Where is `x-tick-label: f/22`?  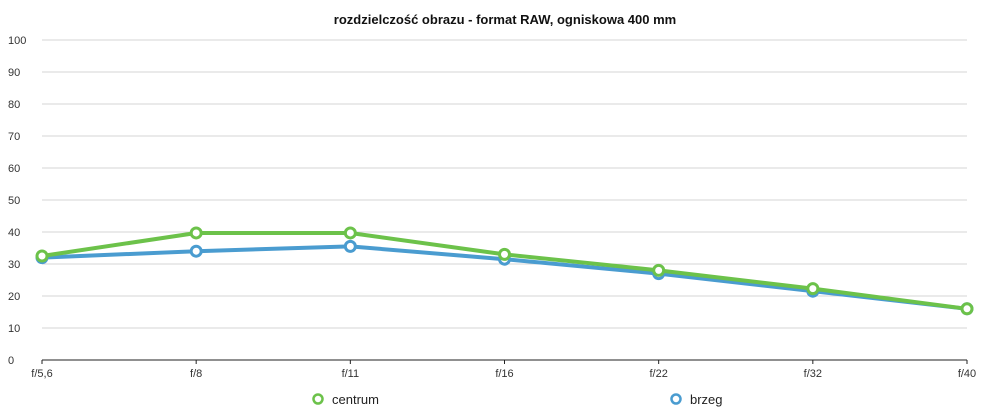
x-tick-label: f/22 is located at coordinates (658, 374).